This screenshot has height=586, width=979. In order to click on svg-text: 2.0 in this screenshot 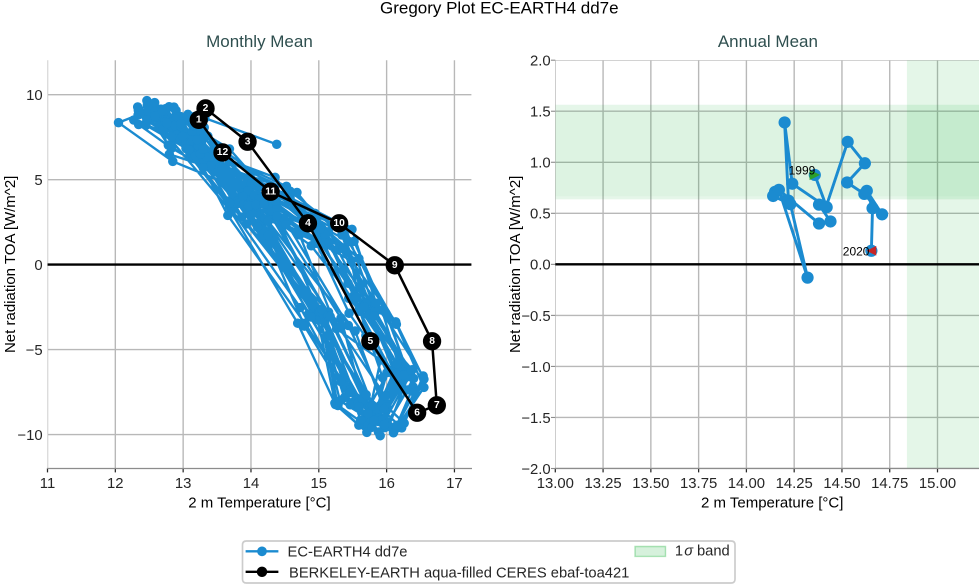, I will do `click(540, 62)`.